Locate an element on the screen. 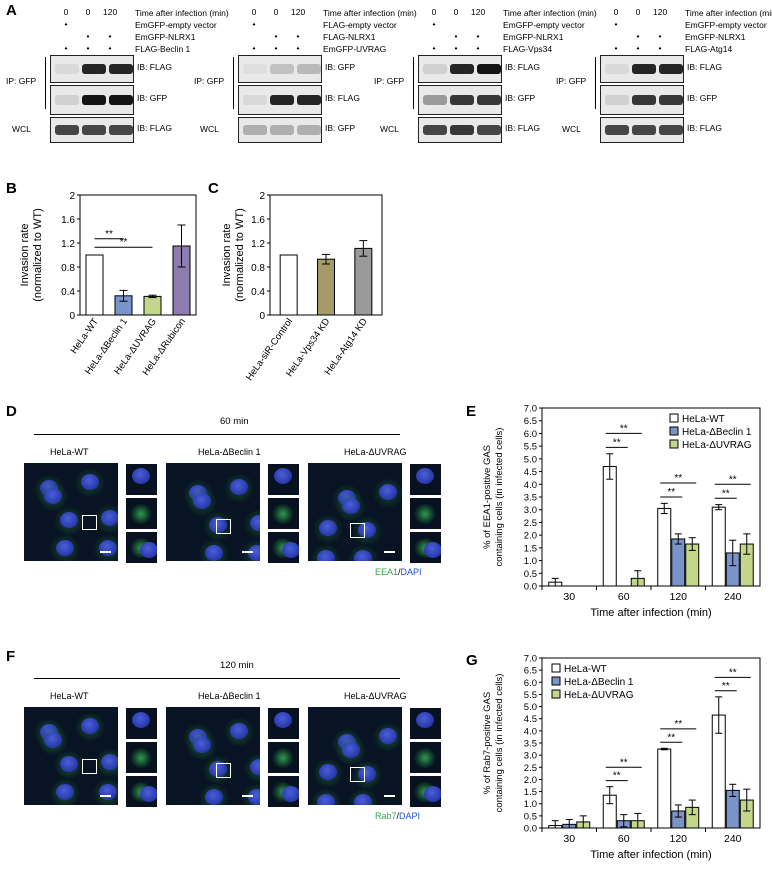  legend-label: HeLa-WT is located at coordinates (585, 669).